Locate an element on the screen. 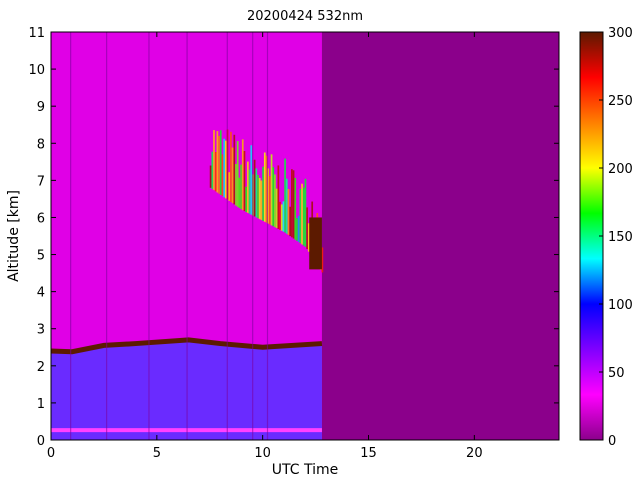 This screenshot has width=640, height=480. x-tick-label: 20 is located at coordinates (474, 453).